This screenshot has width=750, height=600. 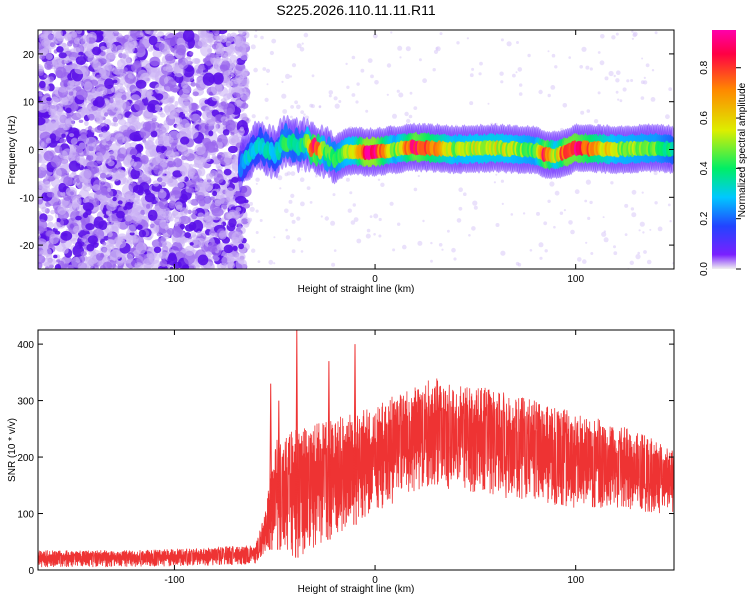 What do you see at coordinates (27, 198) in the screenshot?
I see `spectrogram-y-tick-label: -10` at bounding box center [27, 198].